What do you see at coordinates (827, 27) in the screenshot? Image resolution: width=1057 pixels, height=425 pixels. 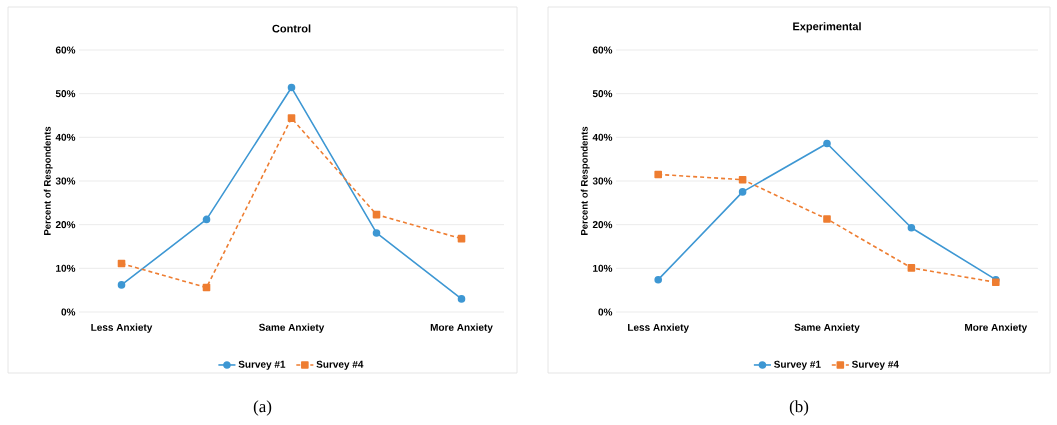 I see `chart-title: Experimental` at bounding box center [827, 27].